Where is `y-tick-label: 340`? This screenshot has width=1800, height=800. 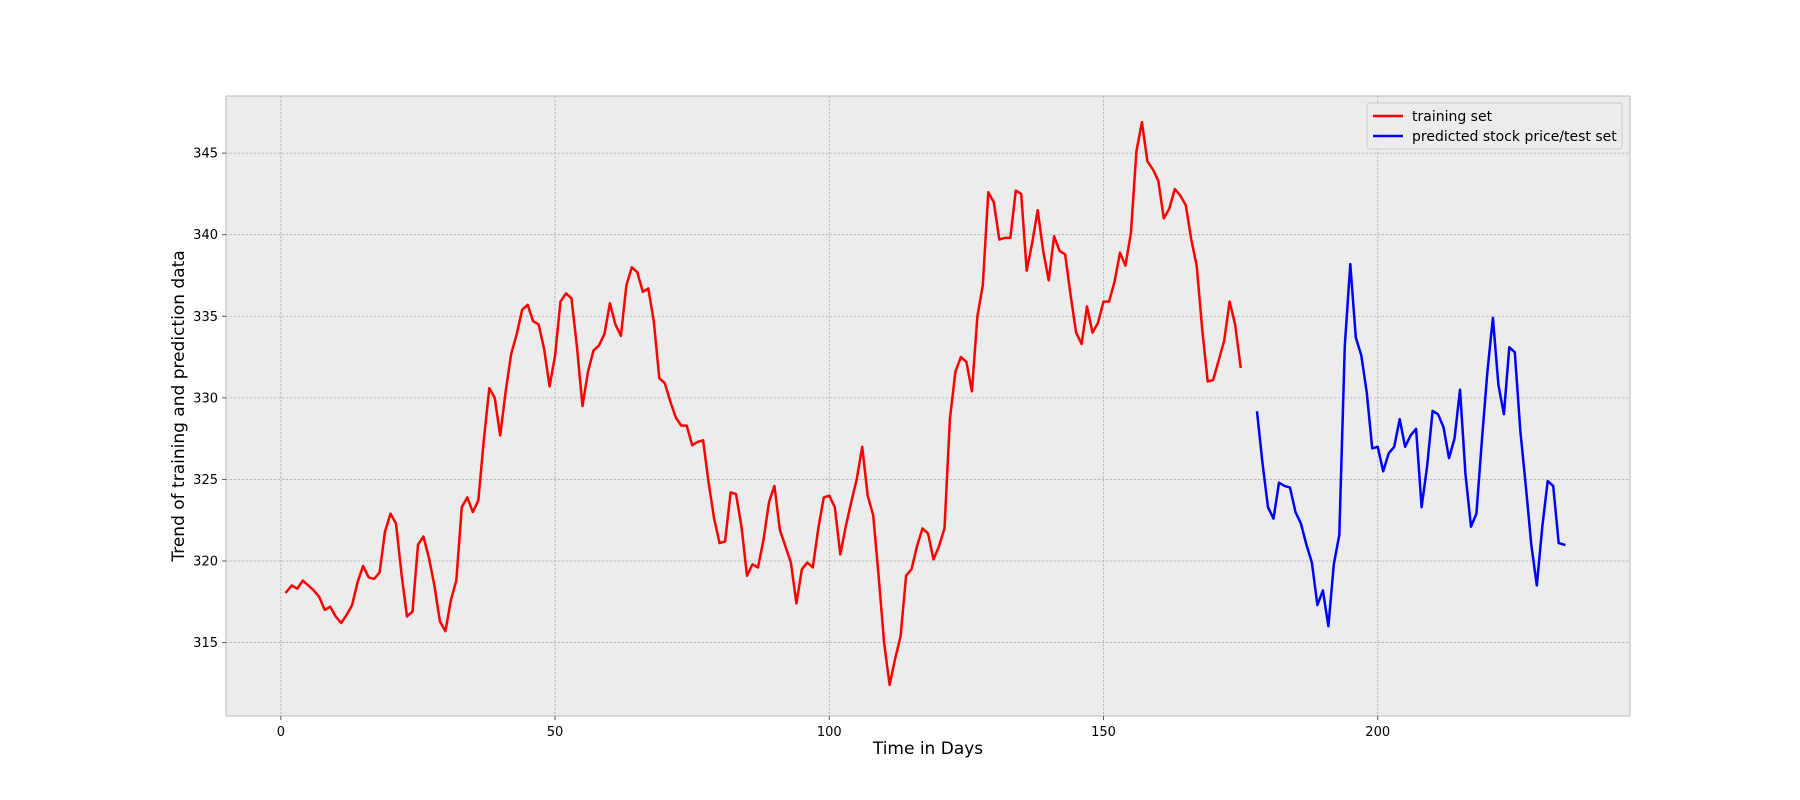
y-tick-label: 340 is located at coordinates (205, 235).